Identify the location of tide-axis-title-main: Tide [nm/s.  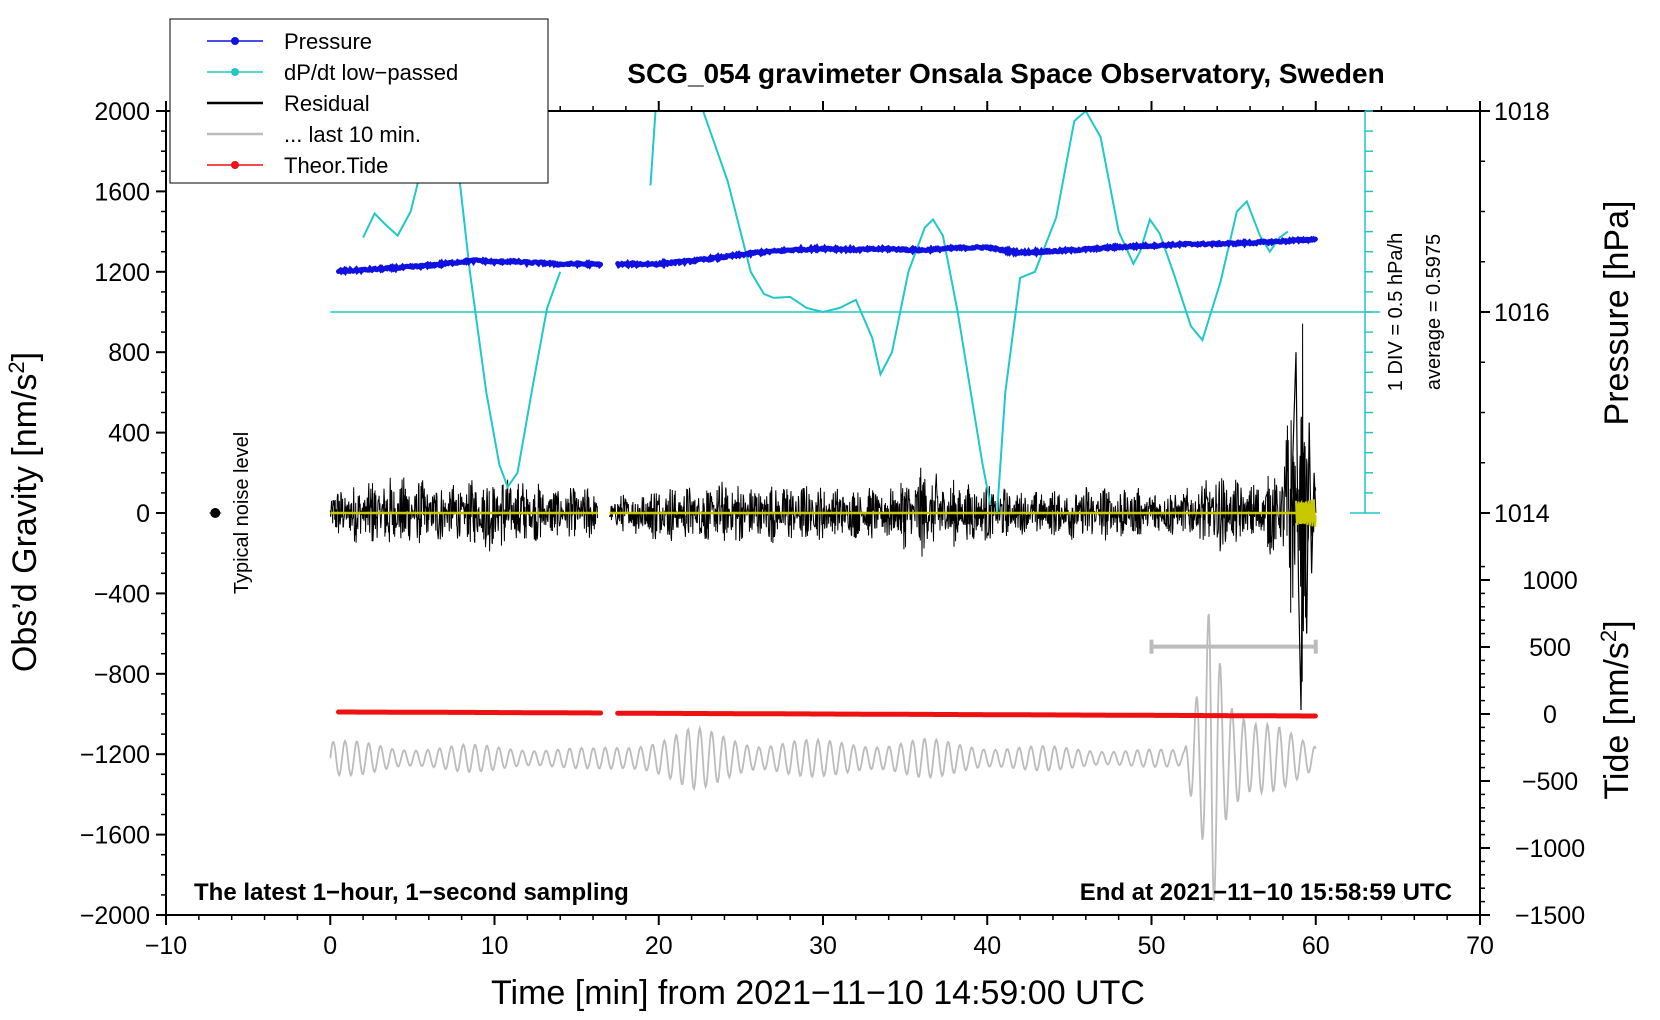
(1617, 720).